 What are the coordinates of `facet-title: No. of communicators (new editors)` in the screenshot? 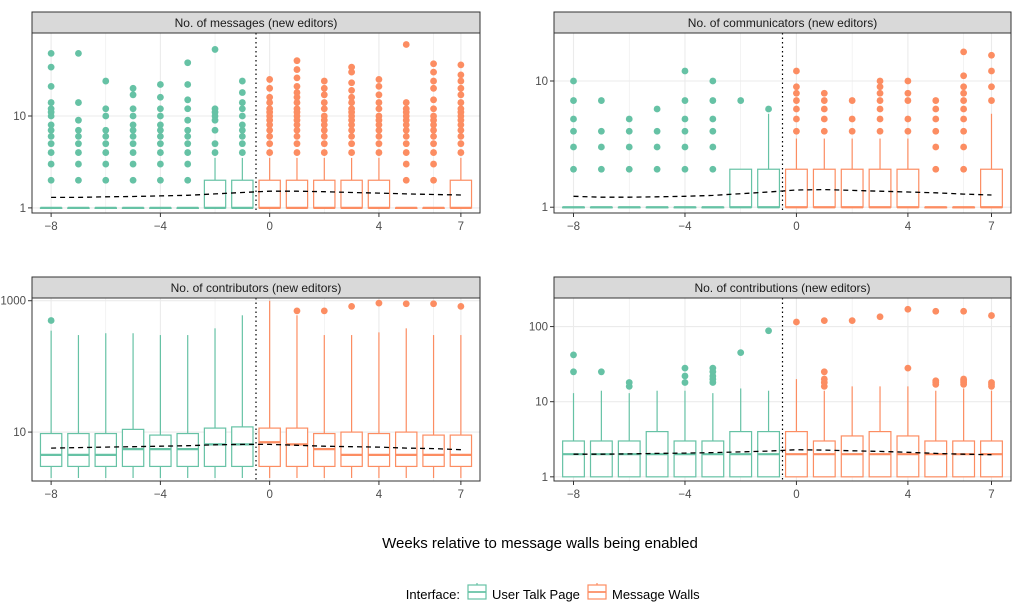 It's located at (782, 23).